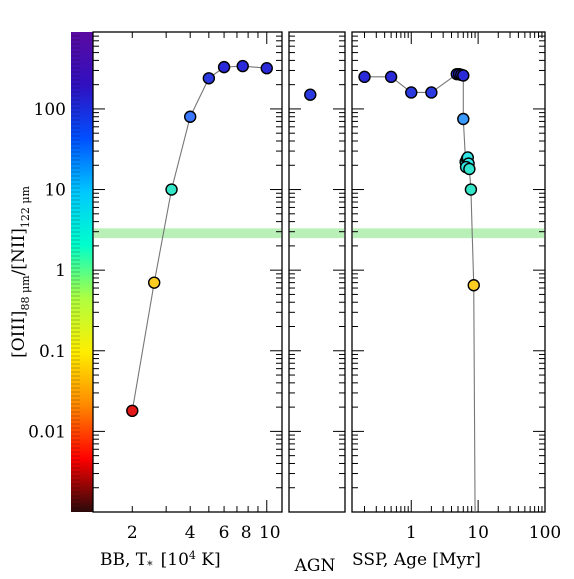  Describe the element at coordinates (416, 560) in the screenshot. I see `x-axis-label: SSP, Age [Myr]` at that location.